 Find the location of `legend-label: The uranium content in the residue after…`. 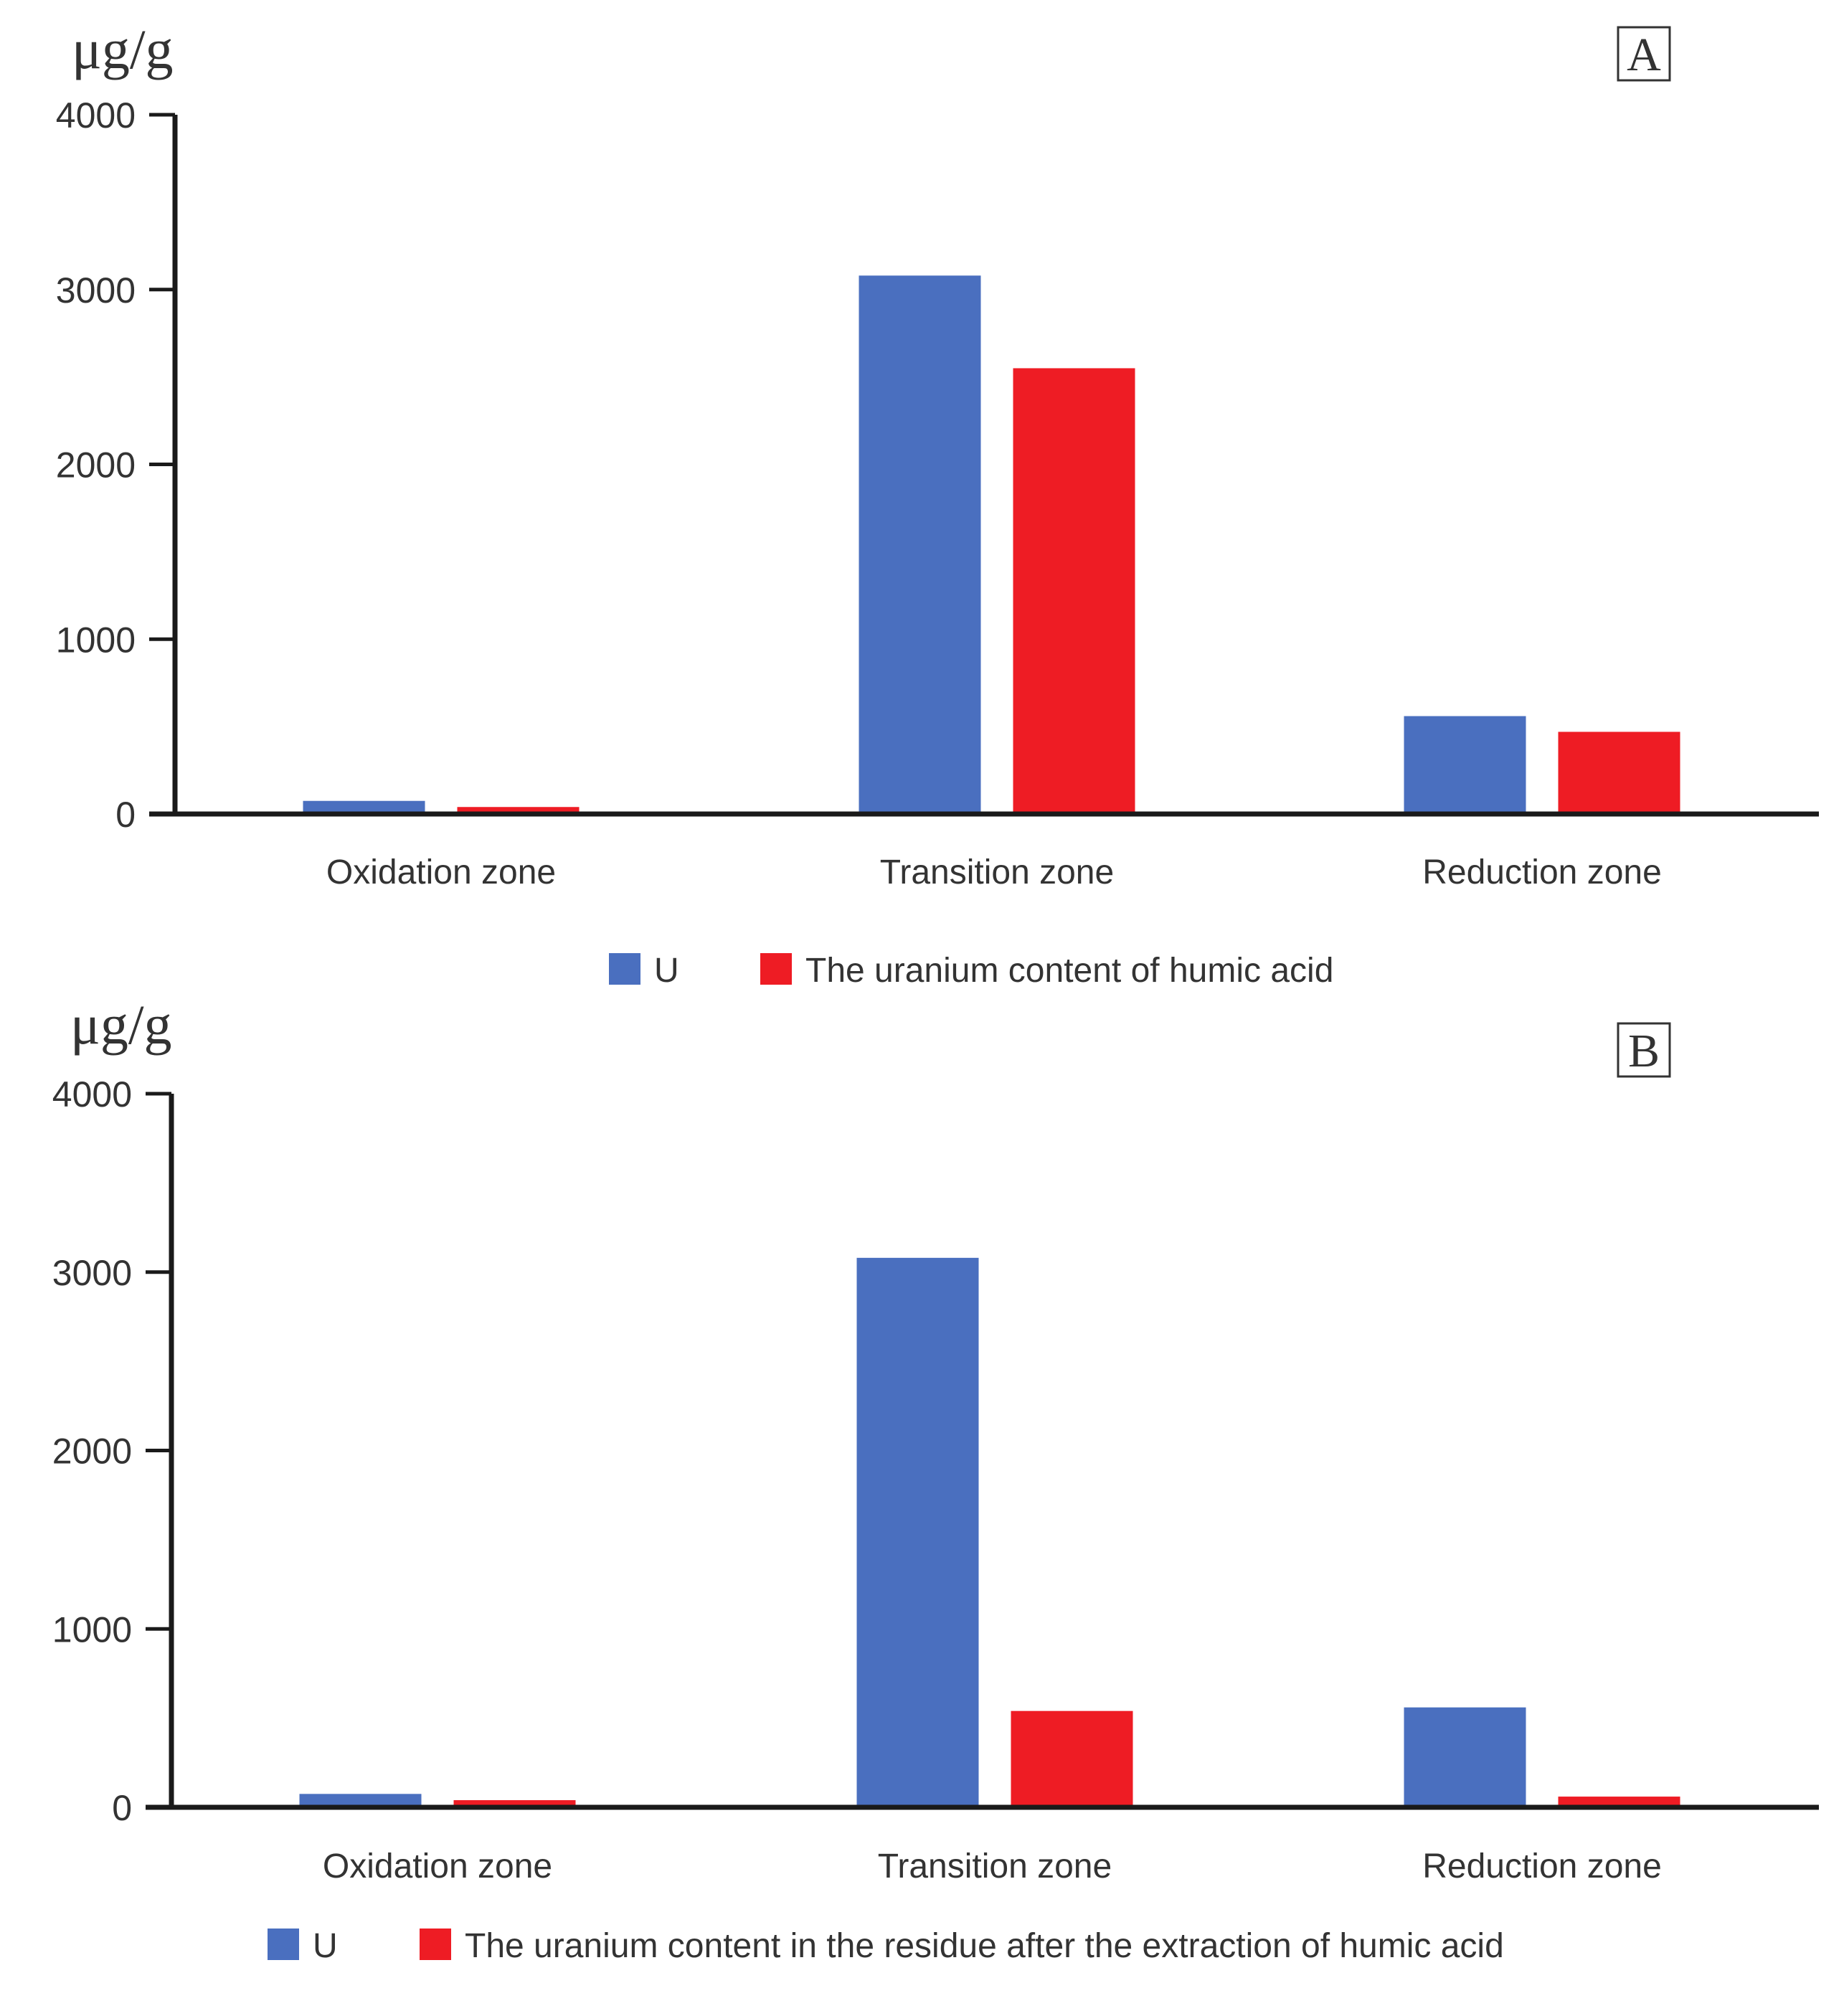

legend-label: The uranium content in the residue after… is located at coordinates (985, 1946).